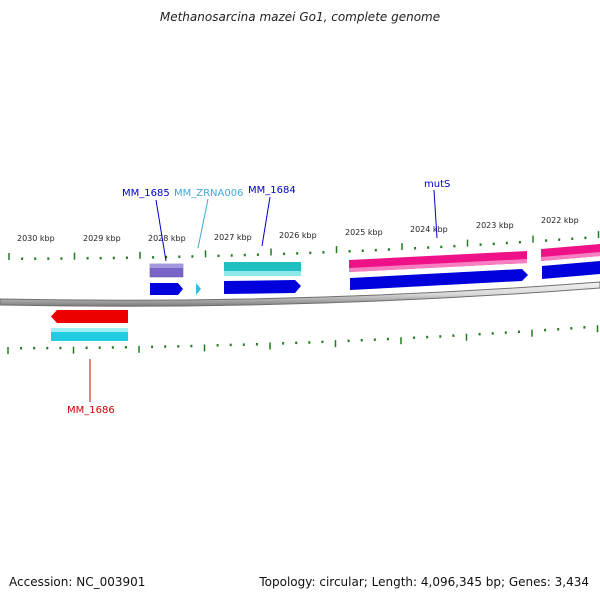 This screenshot has height=600, width=600. What do you see at coordinates (437, 184) in the screenshot?
I see `label-muts: mutS` at bounding box center [437, 184].